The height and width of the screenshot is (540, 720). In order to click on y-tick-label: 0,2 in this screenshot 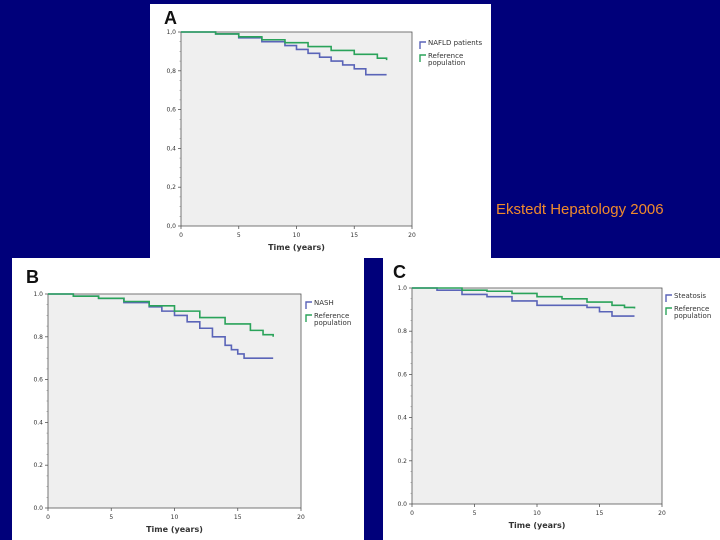, I will do `click(171, 187)`.